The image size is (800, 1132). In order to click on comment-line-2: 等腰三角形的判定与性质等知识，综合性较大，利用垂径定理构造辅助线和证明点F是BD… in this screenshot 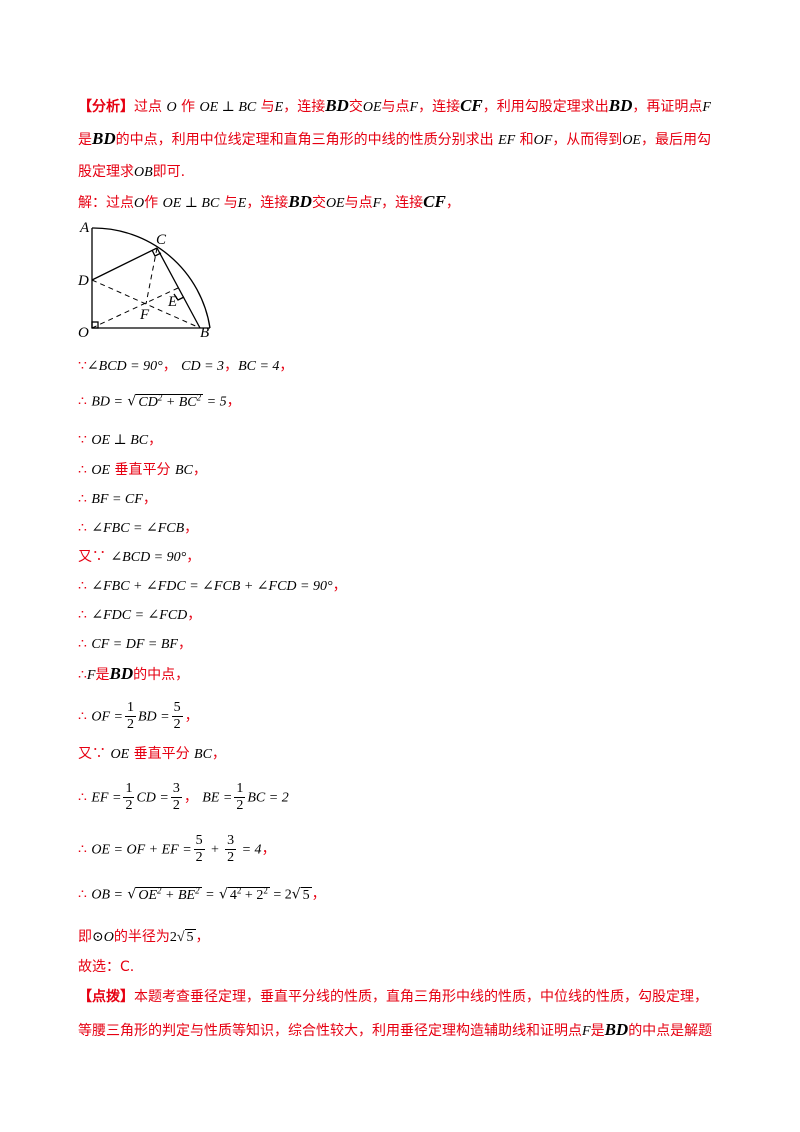, I will do `click(395, 1029)`.